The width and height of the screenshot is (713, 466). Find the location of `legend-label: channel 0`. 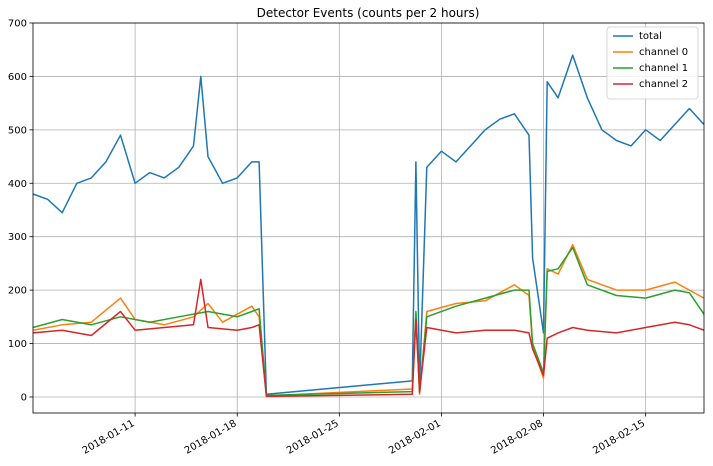

legend-label: channel 0 is located at coordinates (663, 52).